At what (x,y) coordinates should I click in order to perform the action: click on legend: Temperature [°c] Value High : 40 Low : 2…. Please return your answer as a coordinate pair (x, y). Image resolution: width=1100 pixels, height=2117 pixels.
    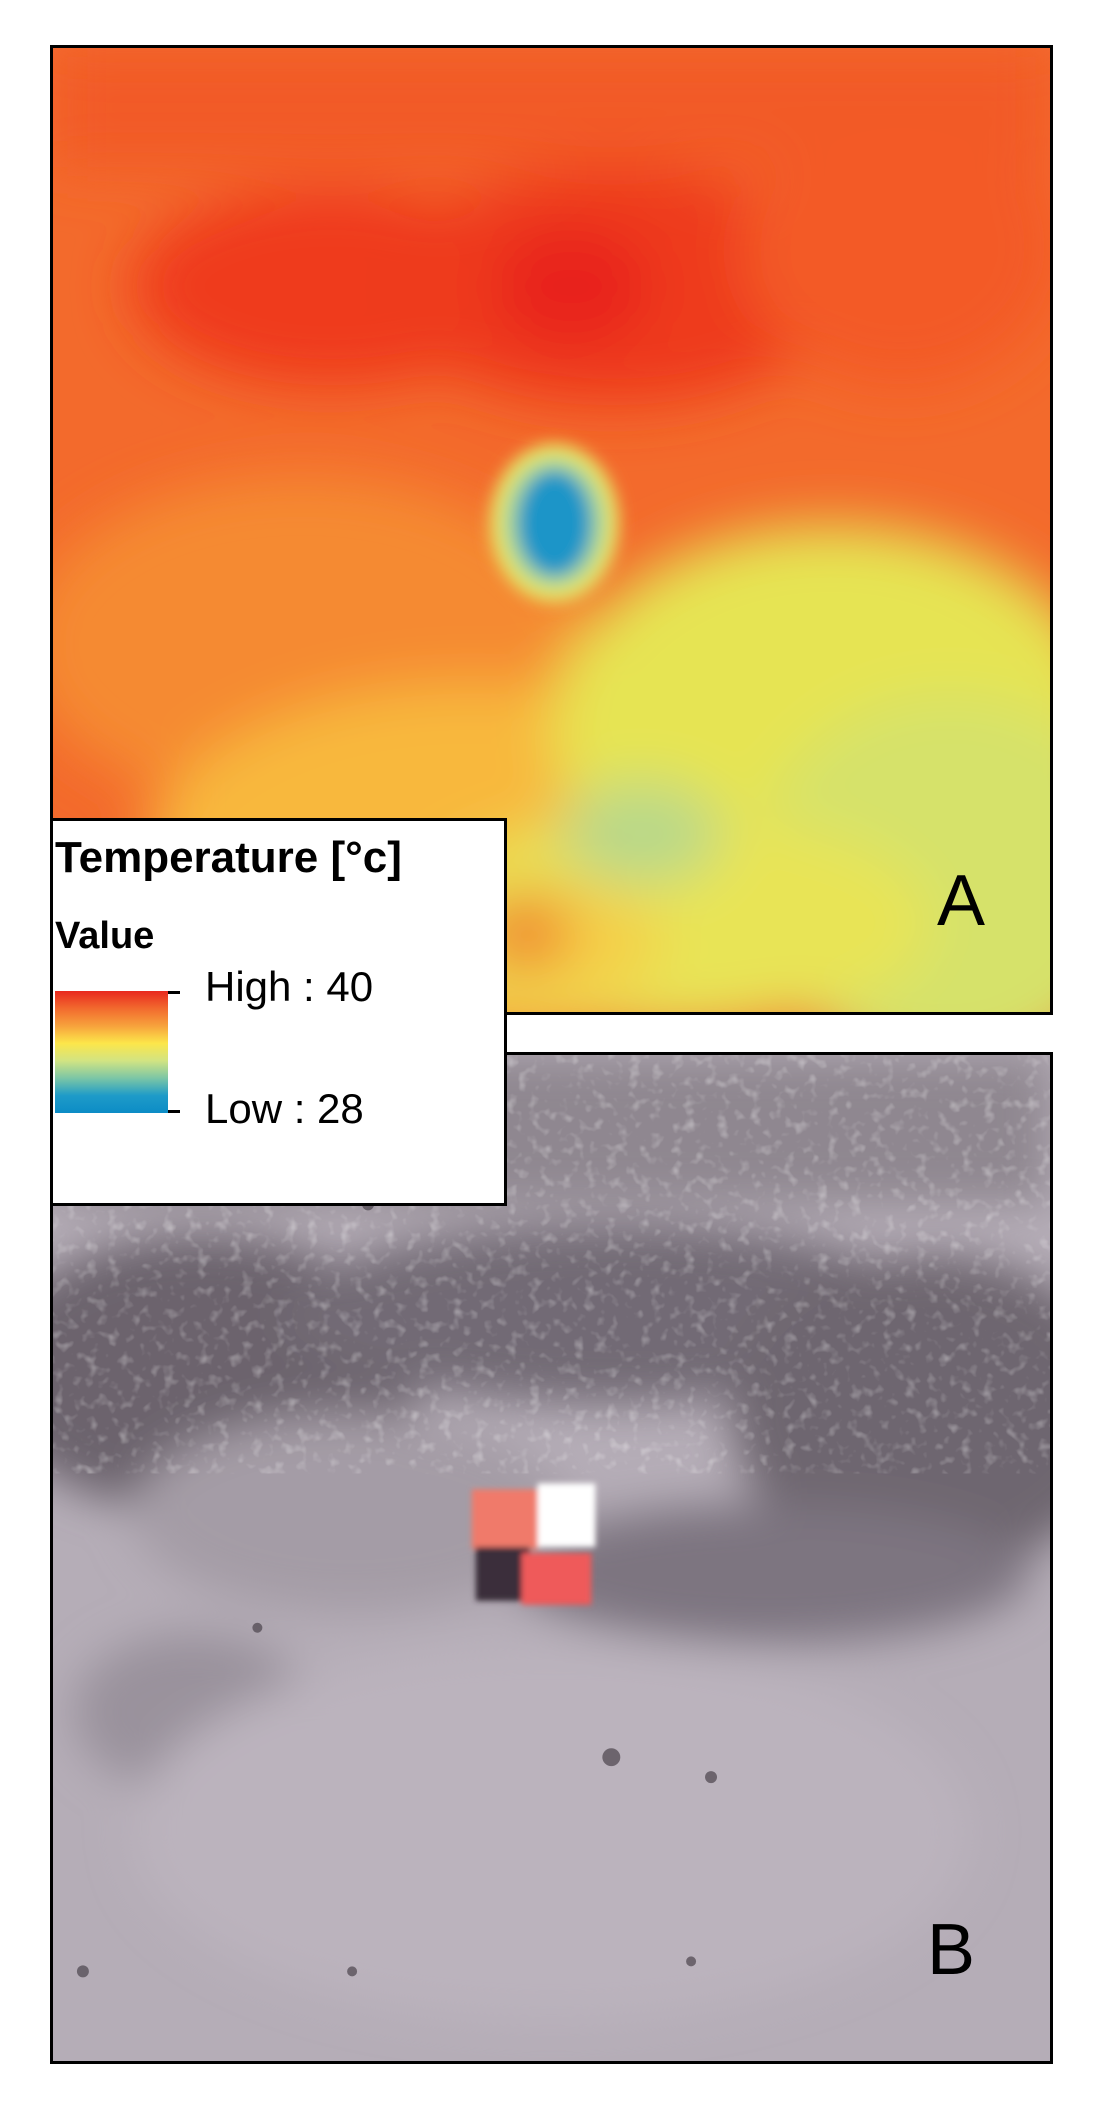
    Looking at the image, I should click on (278, 1012).